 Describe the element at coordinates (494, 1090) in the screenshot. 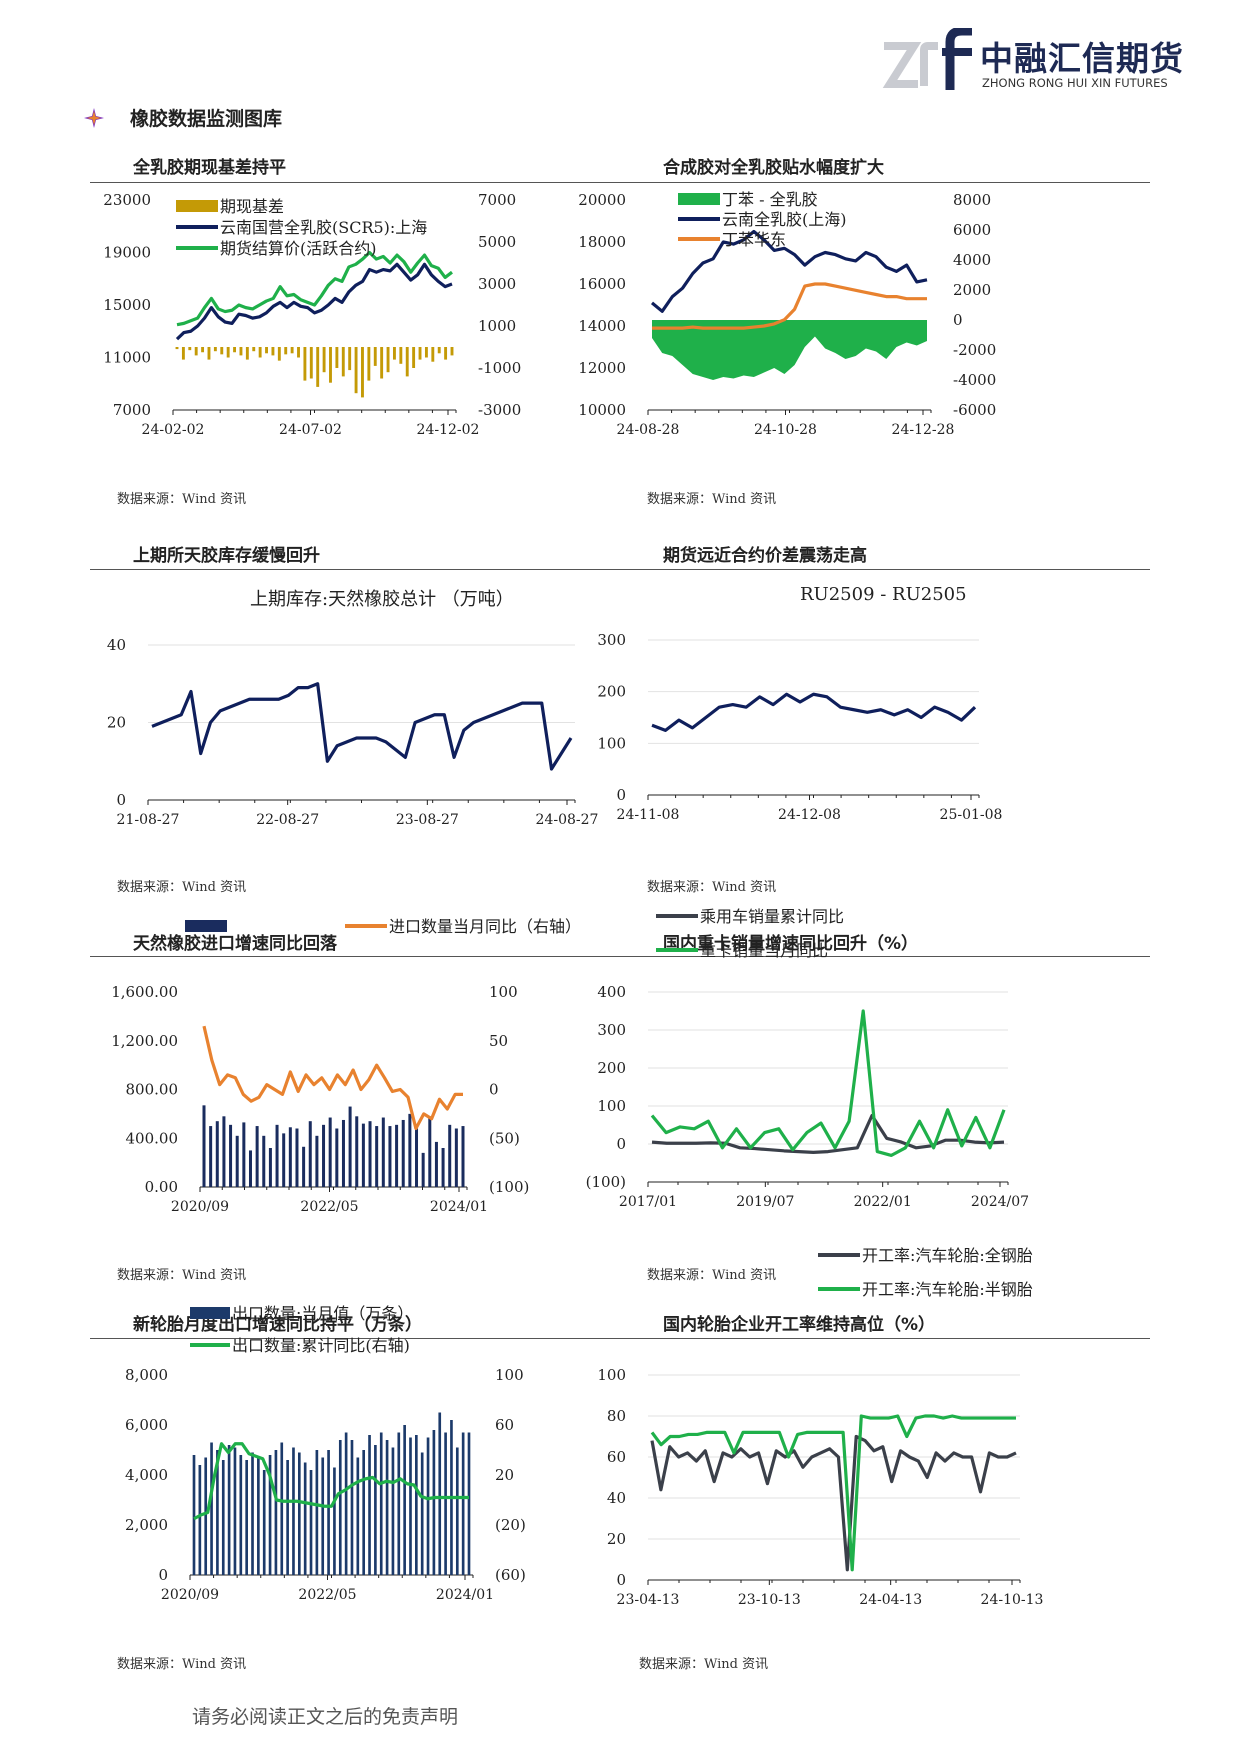

I see `y-tick-label-right: 0` at that location.